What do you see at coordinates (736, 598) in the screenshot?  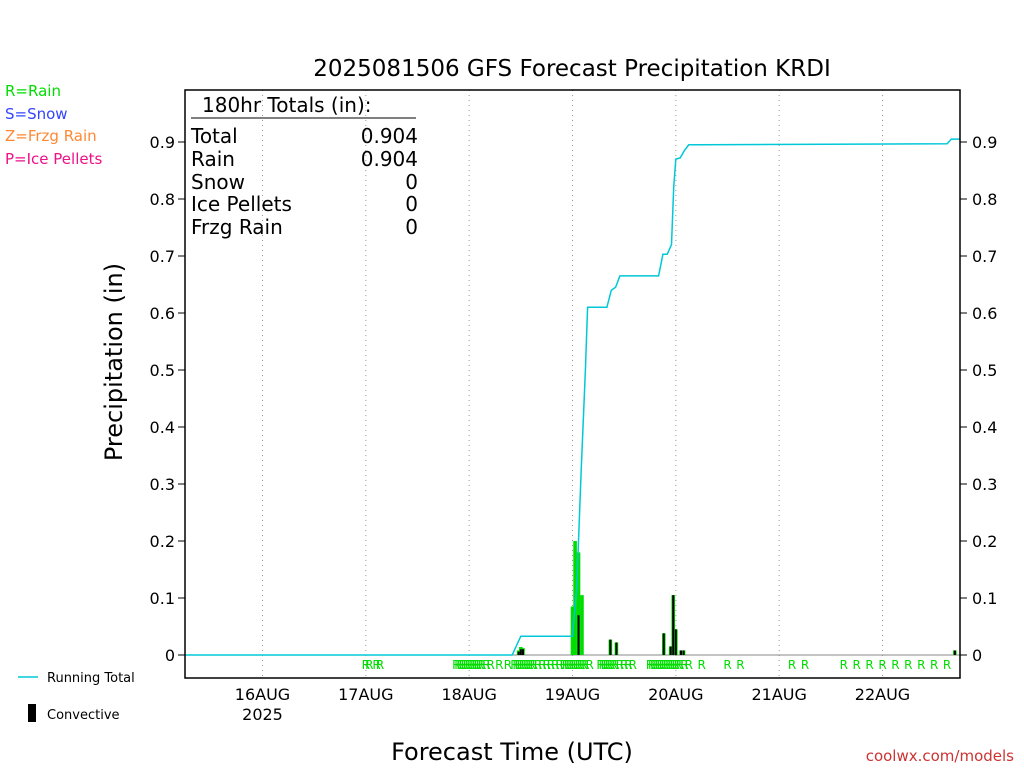 I see `precip-bars` at bounding box center [736, 598].